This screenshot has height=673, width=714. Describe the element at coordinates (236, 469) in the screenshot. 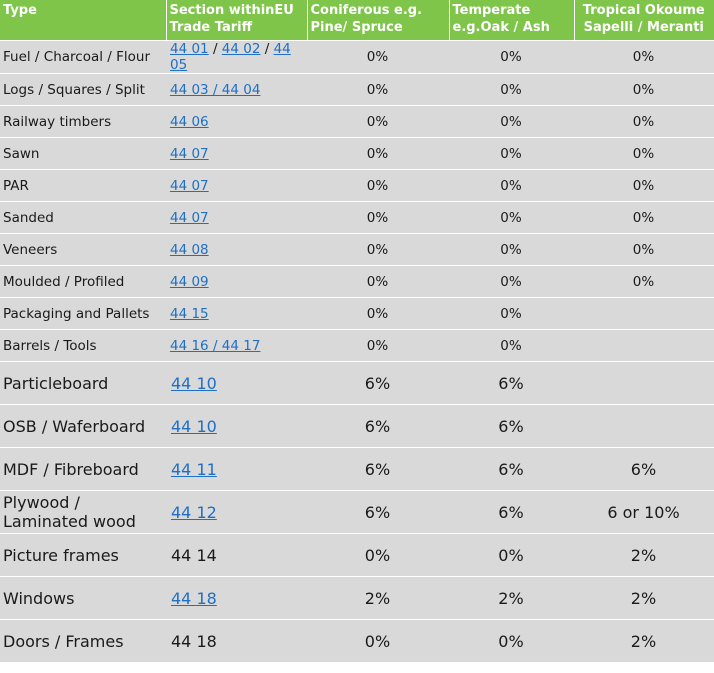

I see `cell-section: 44 11` at that location.